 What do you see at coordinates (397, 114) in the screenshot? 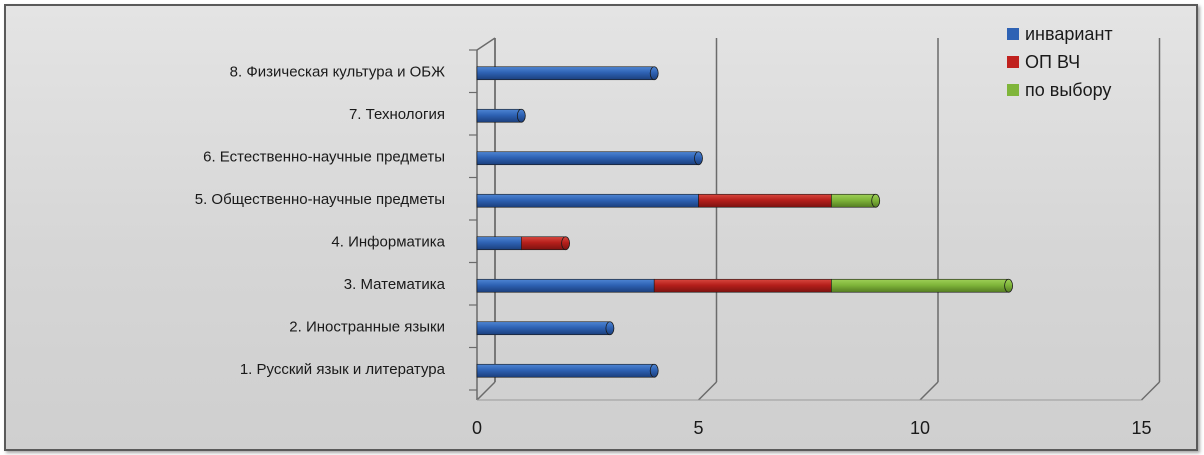
I see `category-label: 7. Технология` at bounding box center [397, 114].